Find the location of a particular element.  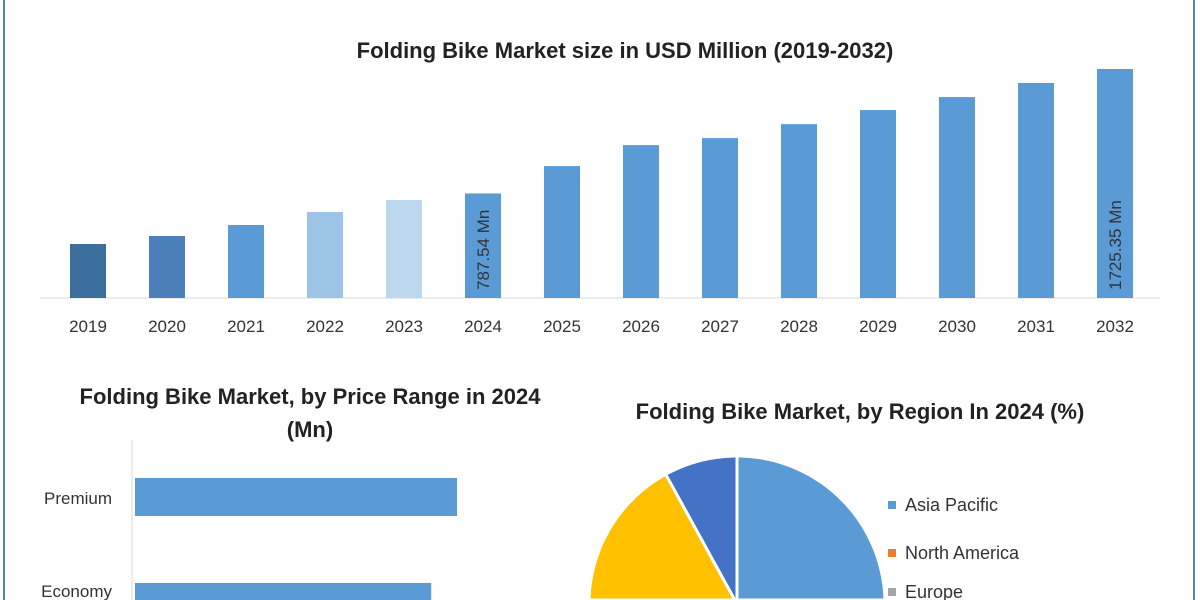

x-tick-2022: 2022 is located at coordinates (325, 326).